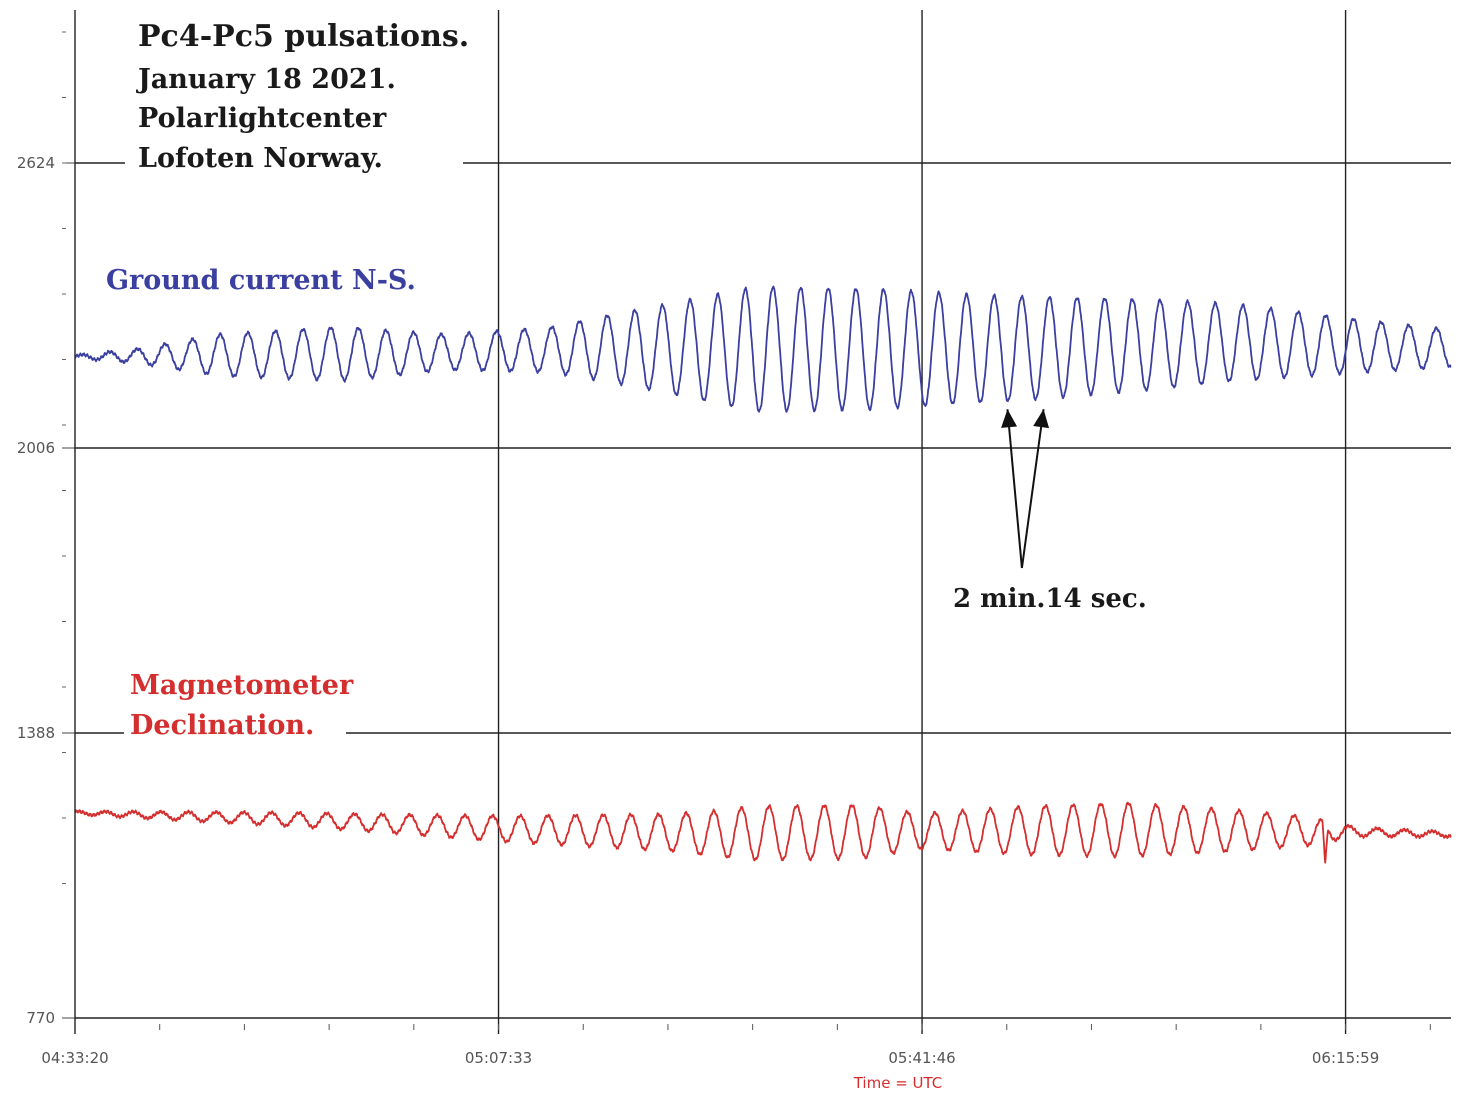  What do you see at coordinates (36, 163) in the screenshot?
I see `y-tick-label-3: 2624` at bounding box center [36, 163].